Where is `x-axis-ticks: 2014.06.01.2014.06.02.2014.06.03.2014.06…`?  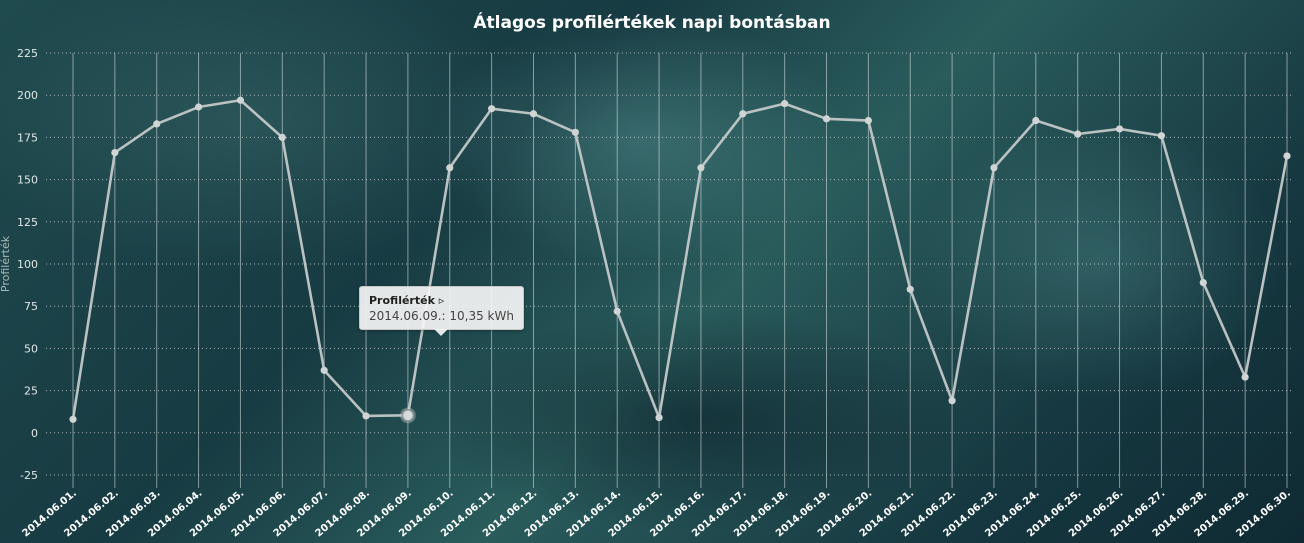 x-axis-ticks: 2014.06.01.2014.06.02.2014.06.03.2014.06… is located at coordinates (656, 514).